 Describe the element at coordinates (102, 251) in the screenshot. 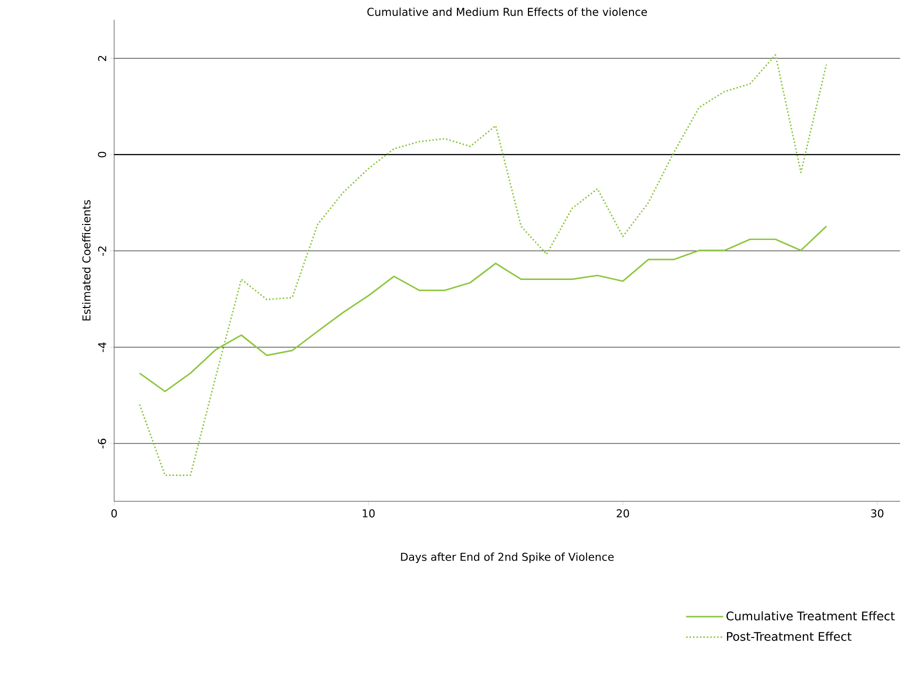

I see `y-tick-label: -2` at that location.